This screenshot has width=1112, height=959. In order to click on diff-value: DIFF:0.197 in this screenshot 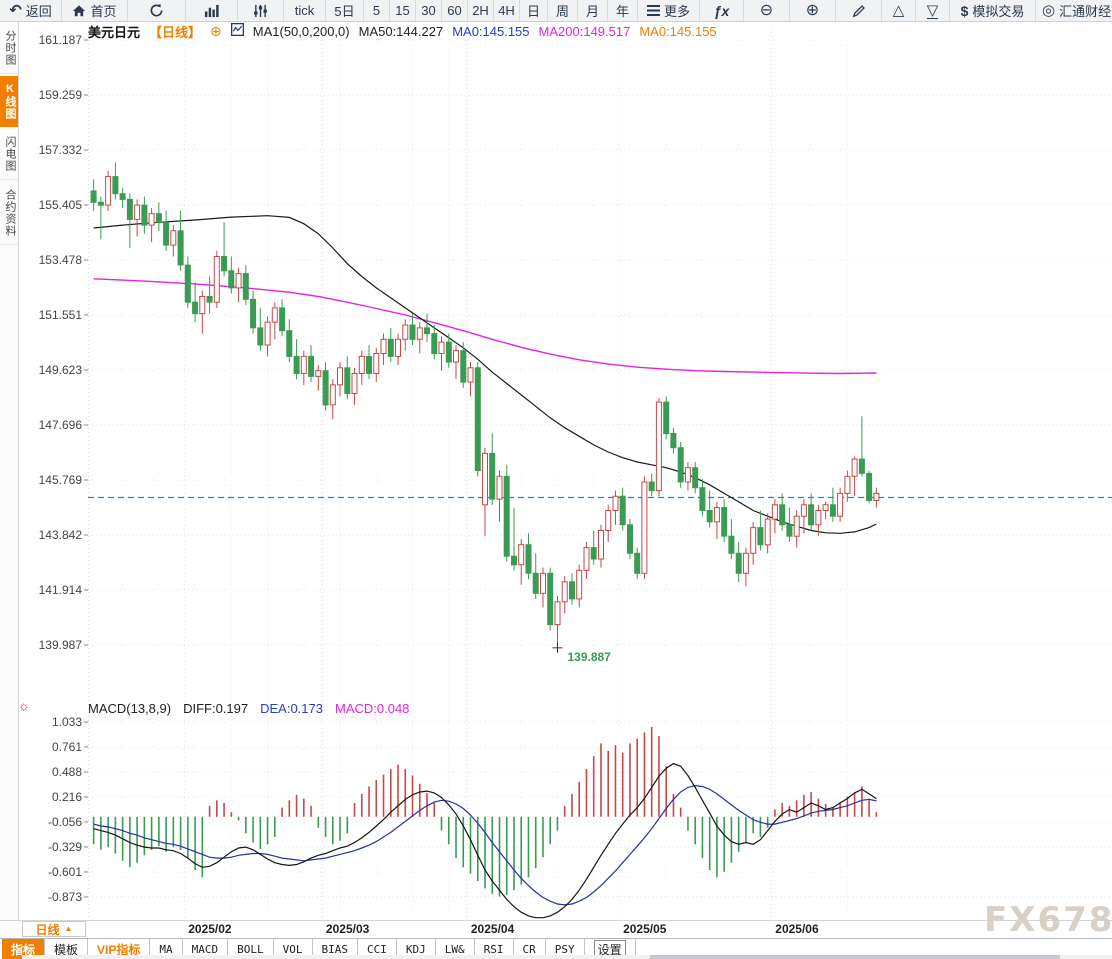, I will do `click(216, 708)`.